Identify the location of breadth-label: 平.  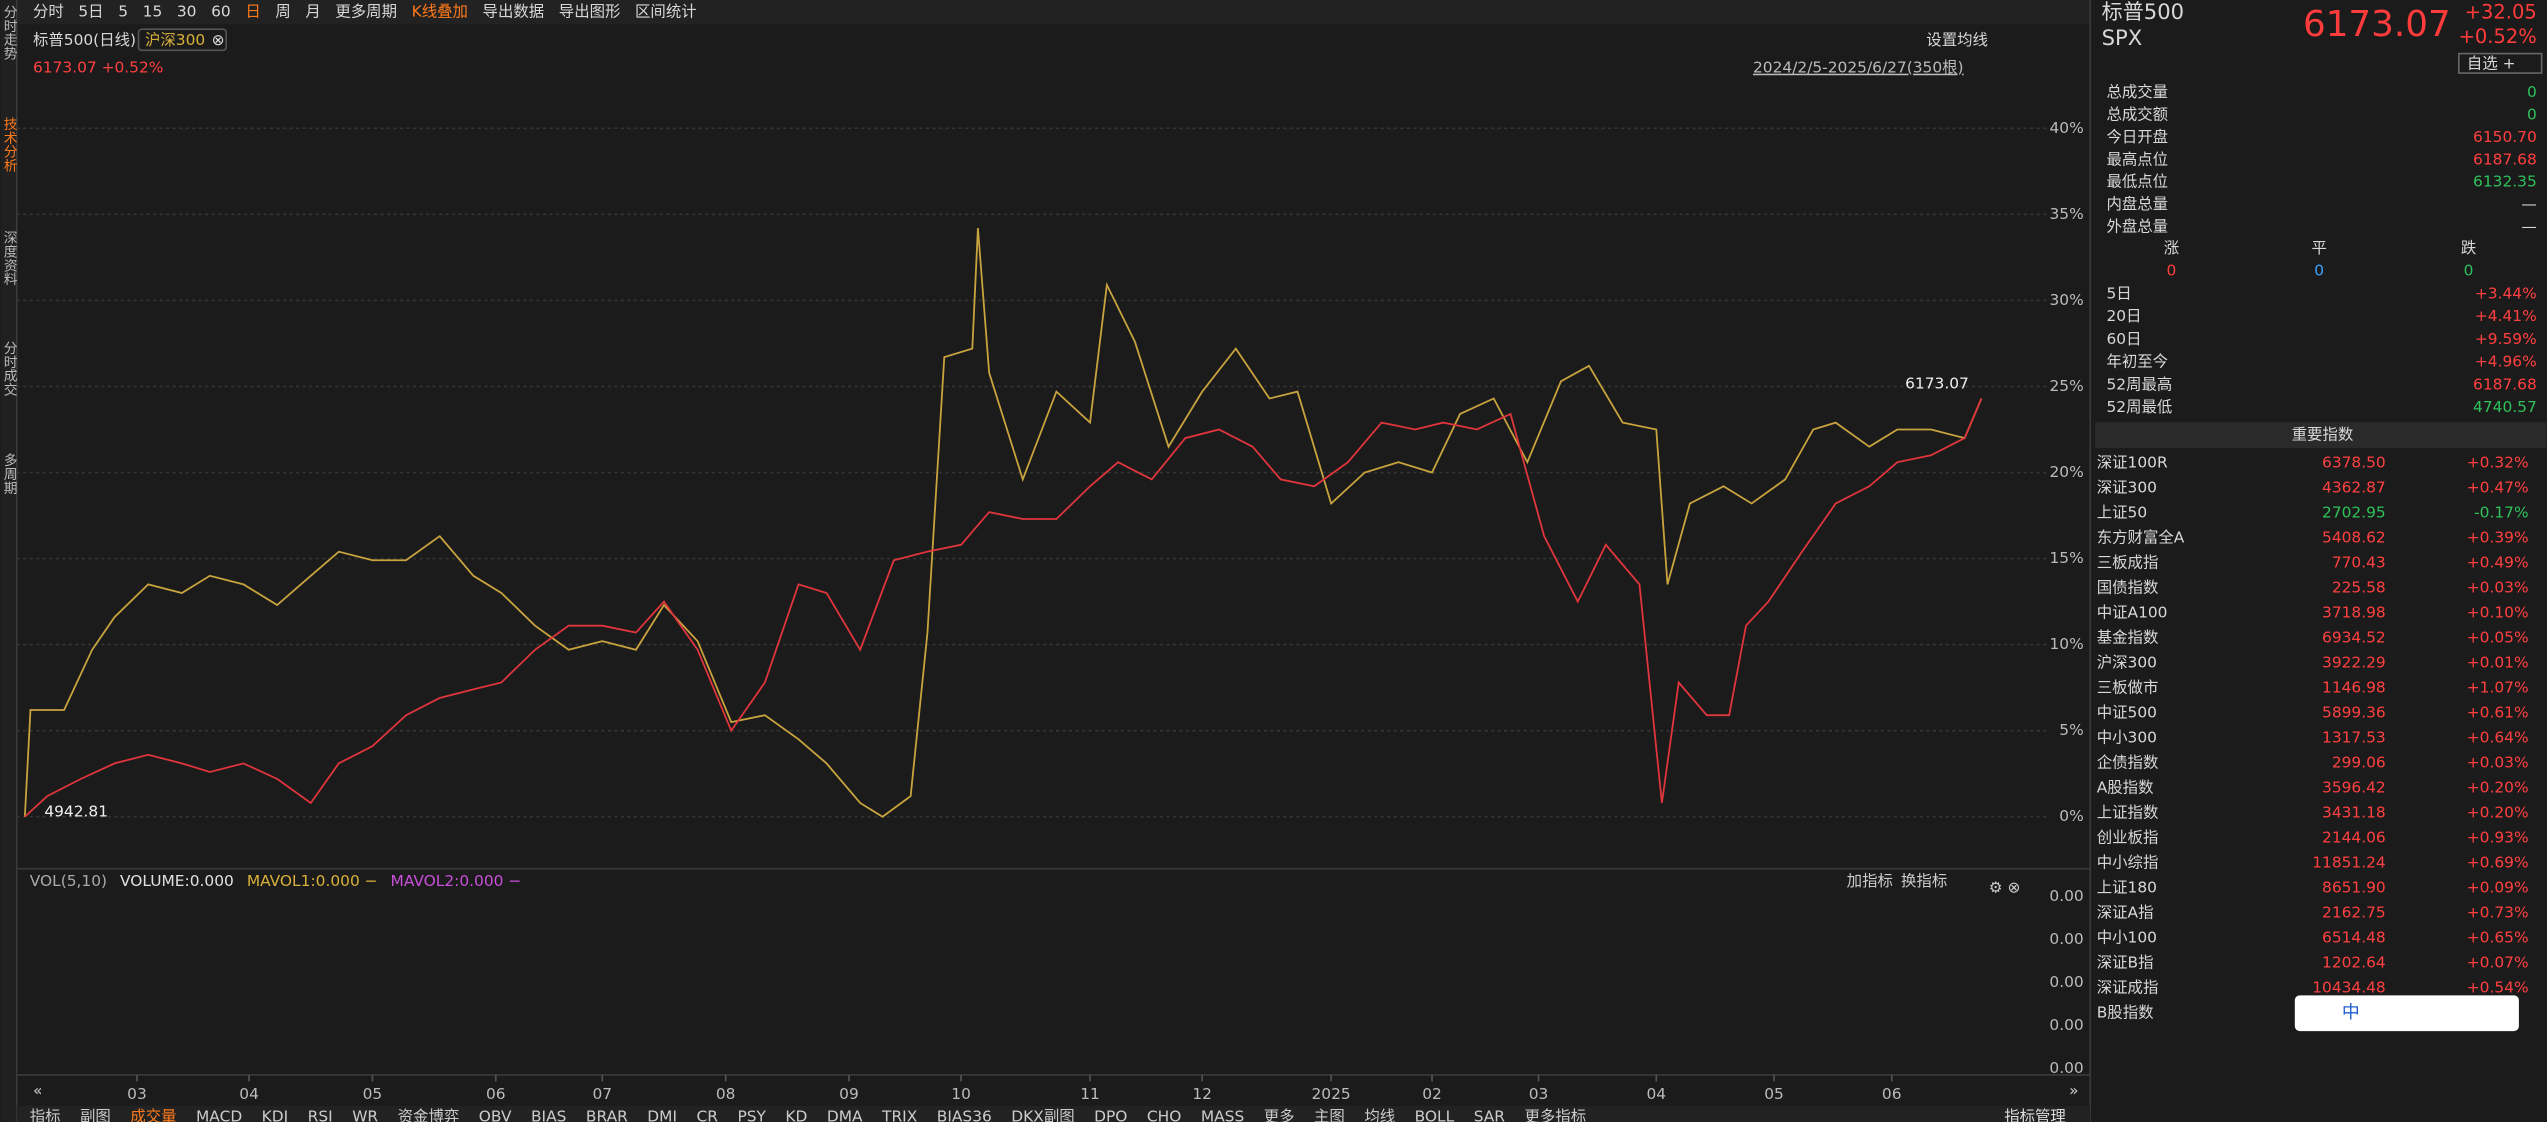
(2318, 248).